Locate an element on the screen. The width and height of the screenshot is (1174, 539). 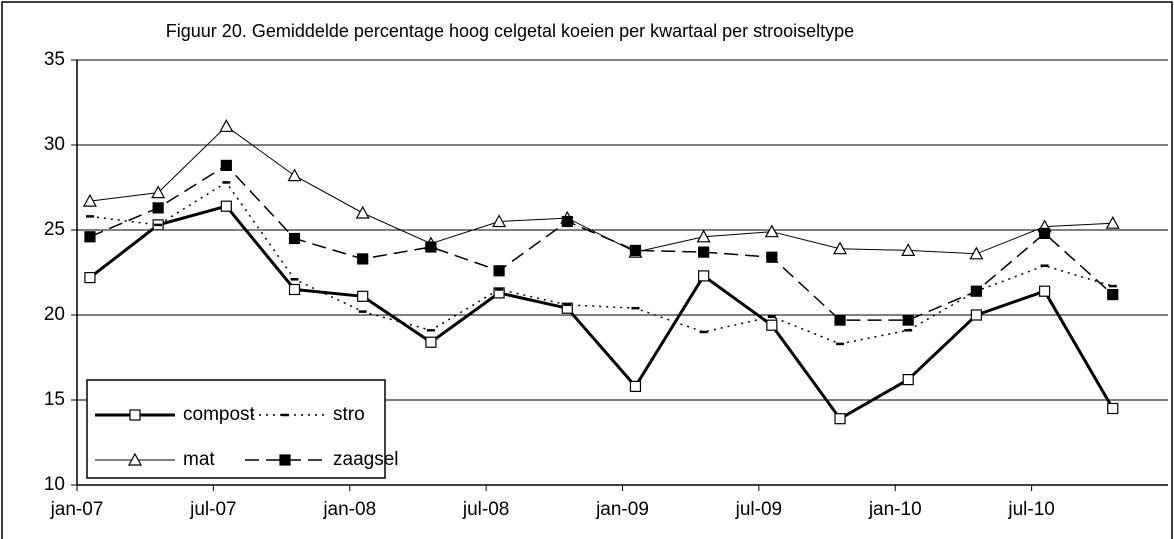
y-tick-label: 20 is located at coordinates (54, 314).